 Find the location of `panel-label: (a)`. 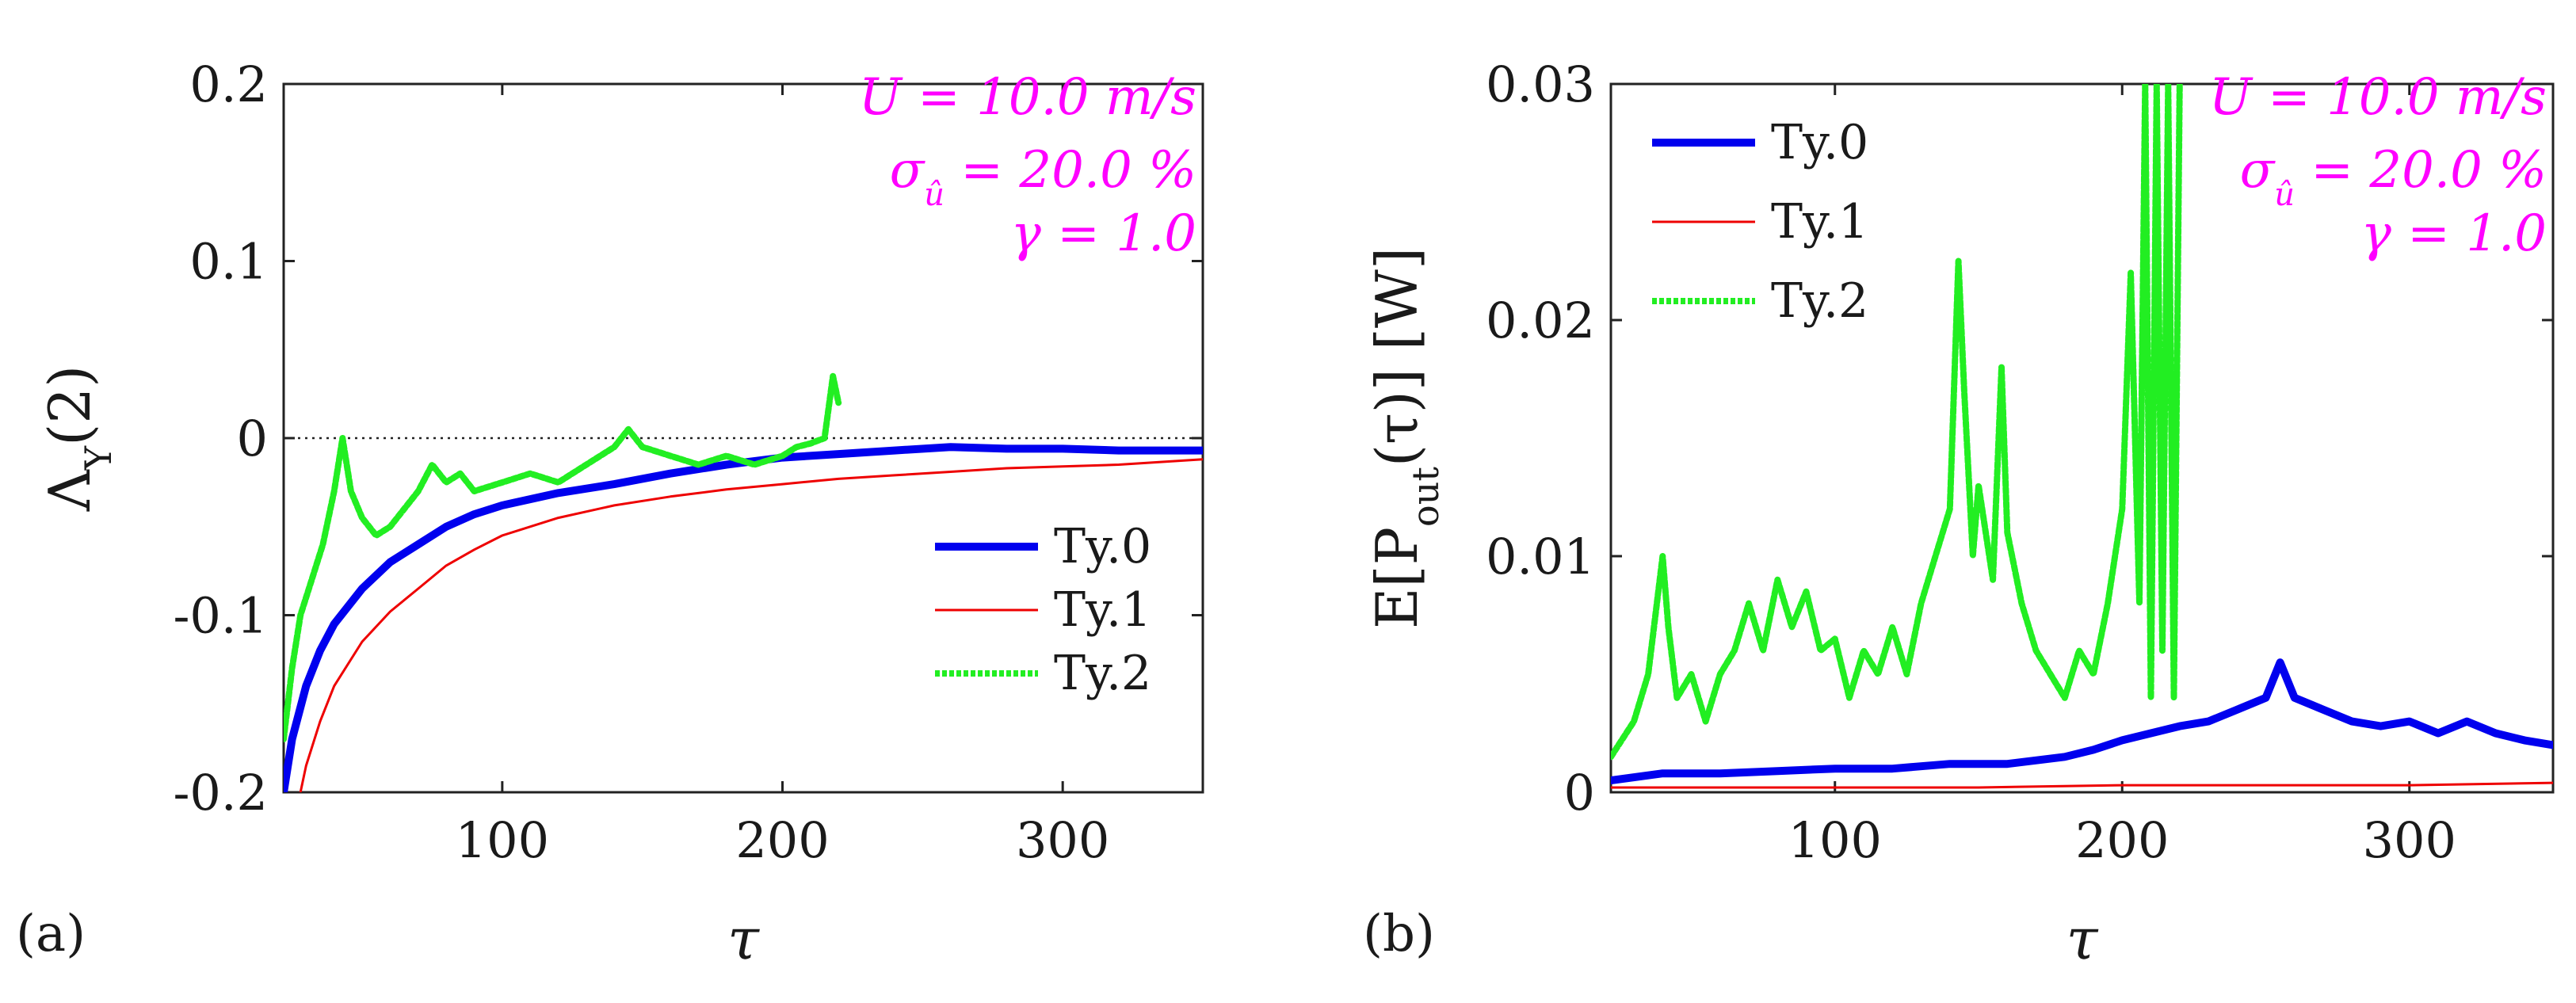

panel-label: (a) is located at coordinates (51, 934).